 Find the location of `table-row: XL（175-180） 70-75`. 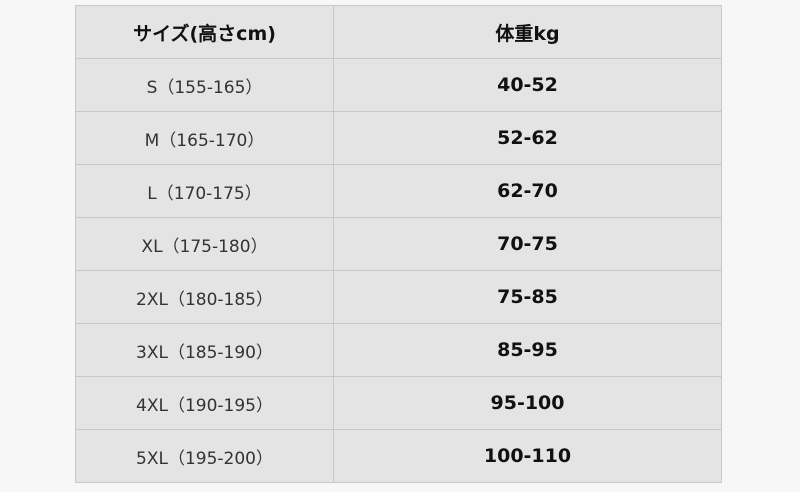

table-row: XL（175-180） 70-75 is located at coordinates (398, 244).